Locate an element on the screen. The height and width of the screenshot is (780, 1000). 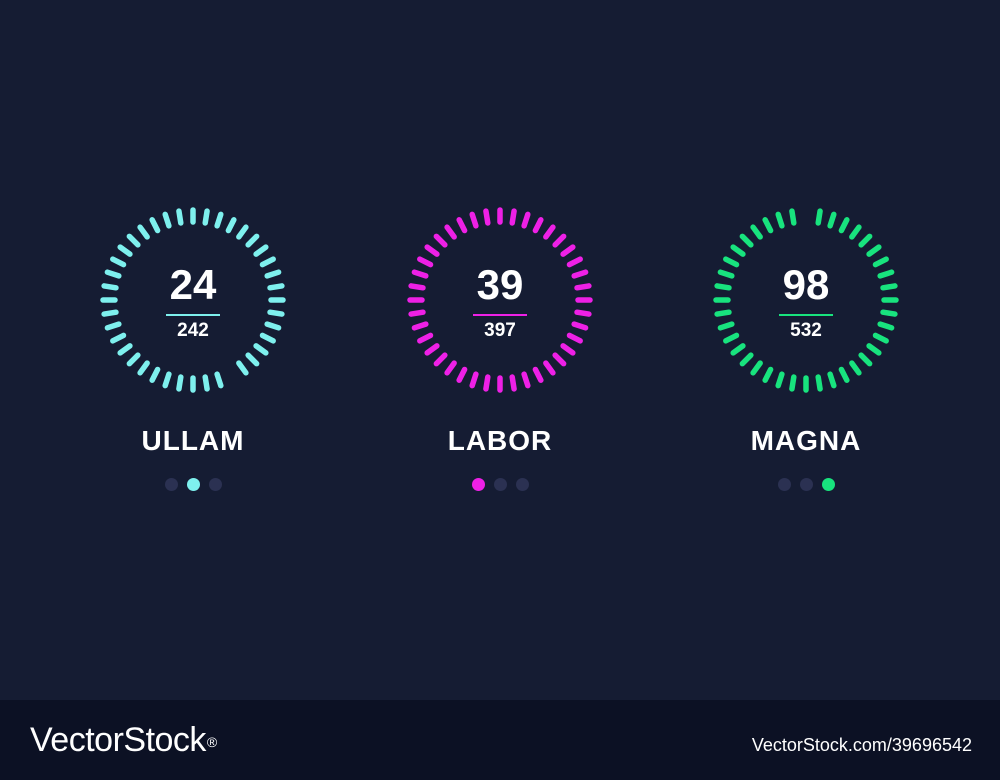
watermark-footer: VectorStock® VectorStock.com/39696542 is located at coordinates (500, 740).